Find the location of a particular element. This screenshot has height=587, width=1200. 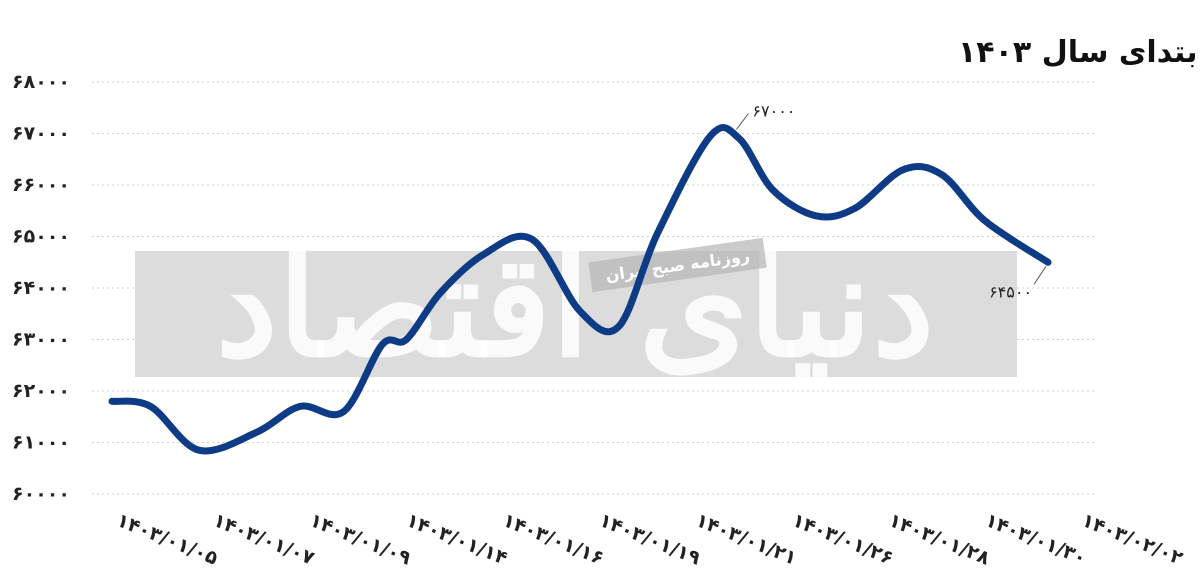

y-tick-label: ۶۶۰۰۰ is located at coordinates (41, 185).